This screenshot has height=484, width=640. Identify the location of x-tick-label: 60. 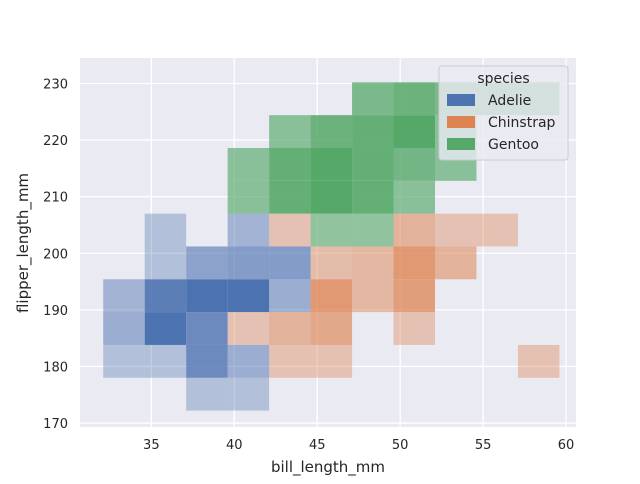
(566, 445).